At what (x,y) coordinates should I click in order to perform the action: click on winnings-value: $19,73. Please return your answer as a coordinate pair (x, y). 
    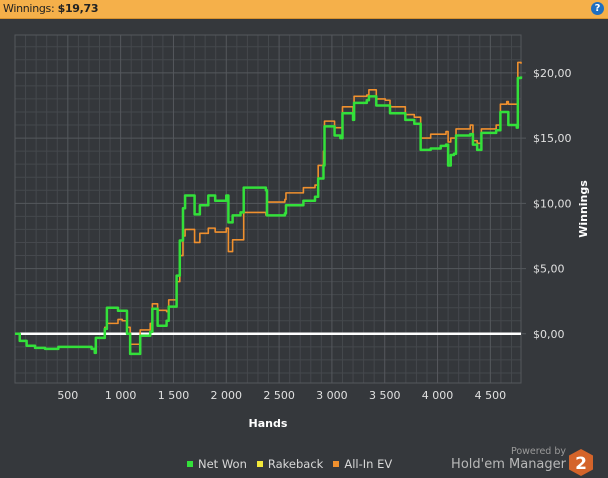
    Looking at the image, I should click on (78, 8).